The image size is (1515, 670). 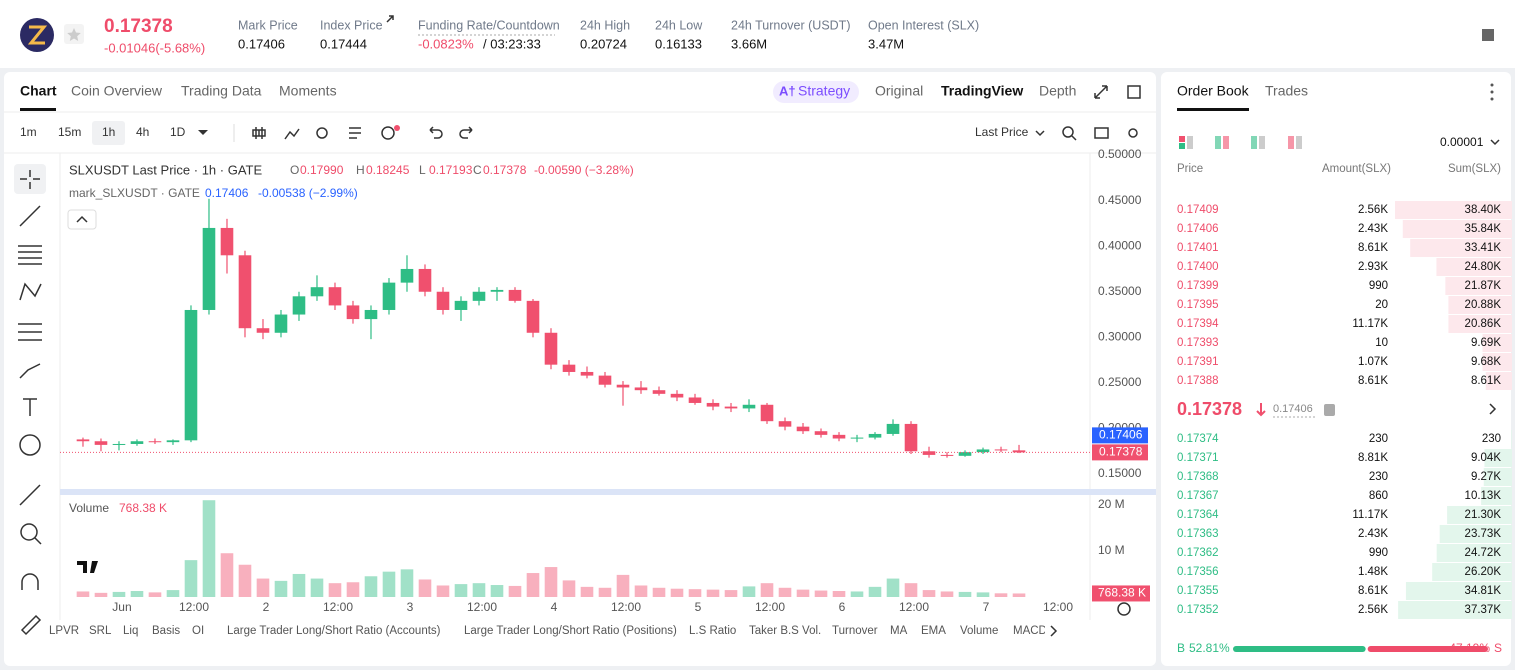 What do you see at coordinates (1286, 91) in the screenshot?
I see `book-tab: Trades` at bounding box center [1286, 91].